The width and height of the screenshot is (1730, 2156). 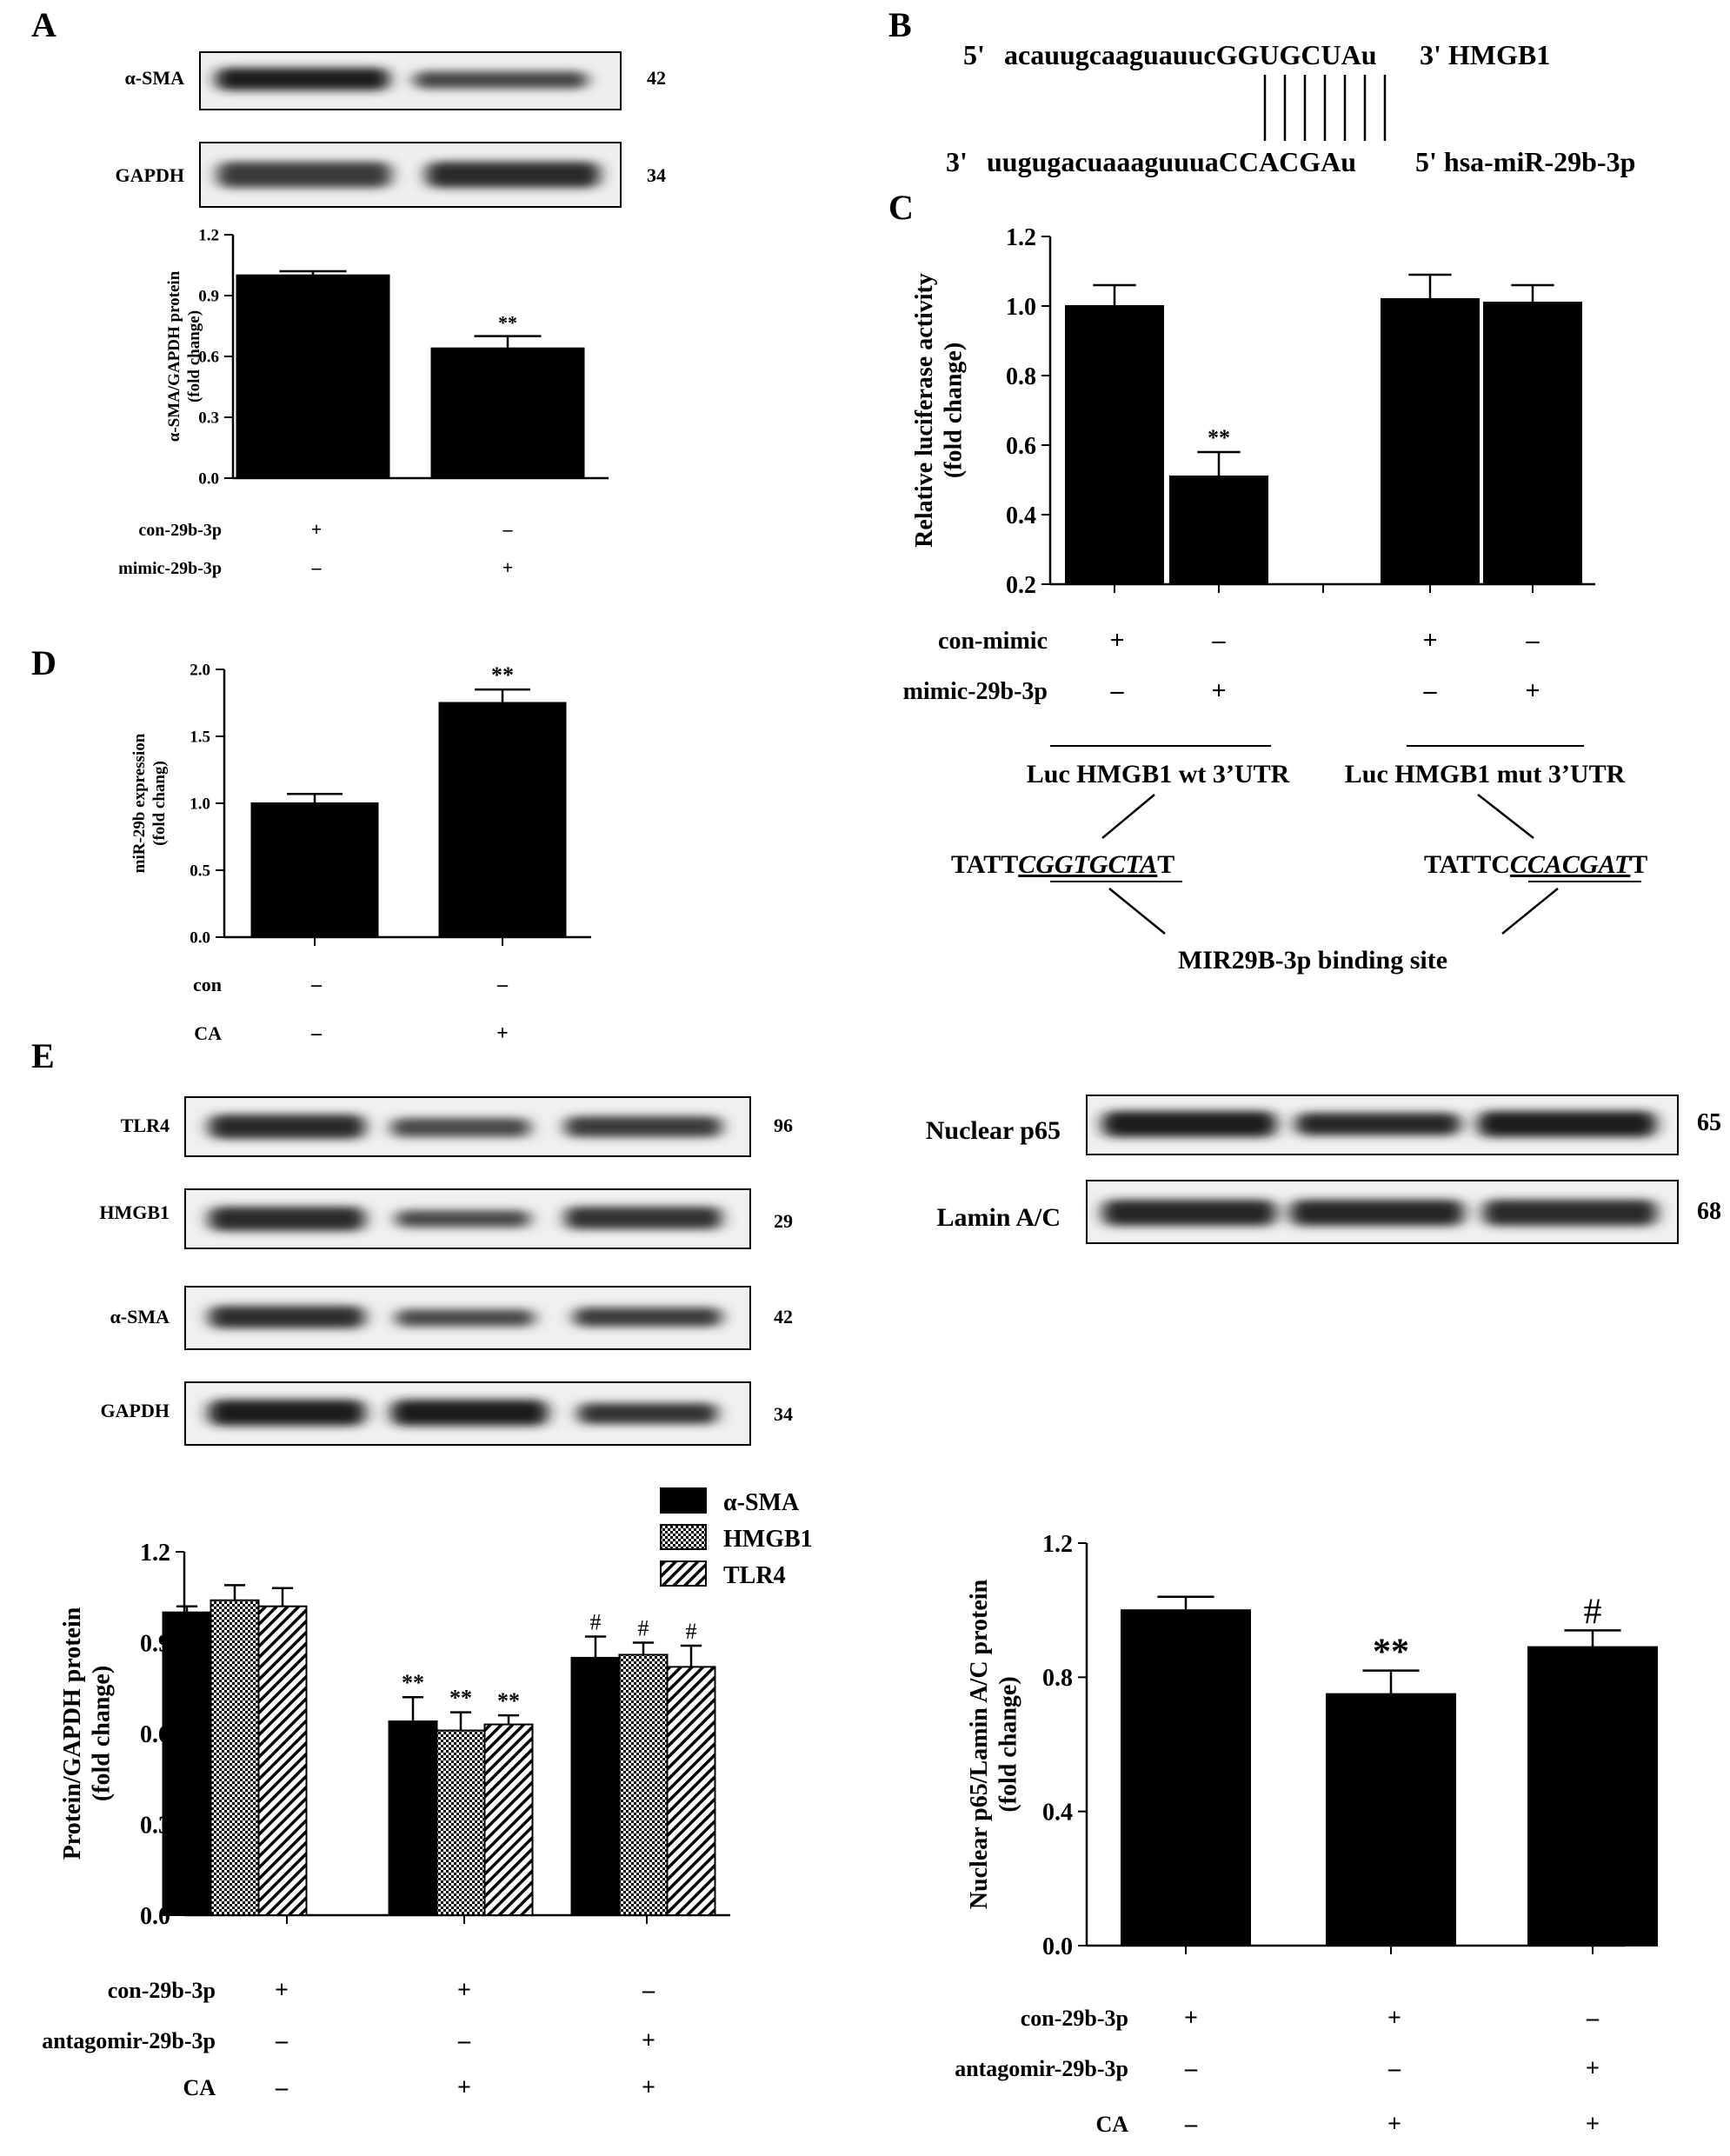 I want to click on y-axis-label: Relative luciferase activity, so click(x=924, y=411).